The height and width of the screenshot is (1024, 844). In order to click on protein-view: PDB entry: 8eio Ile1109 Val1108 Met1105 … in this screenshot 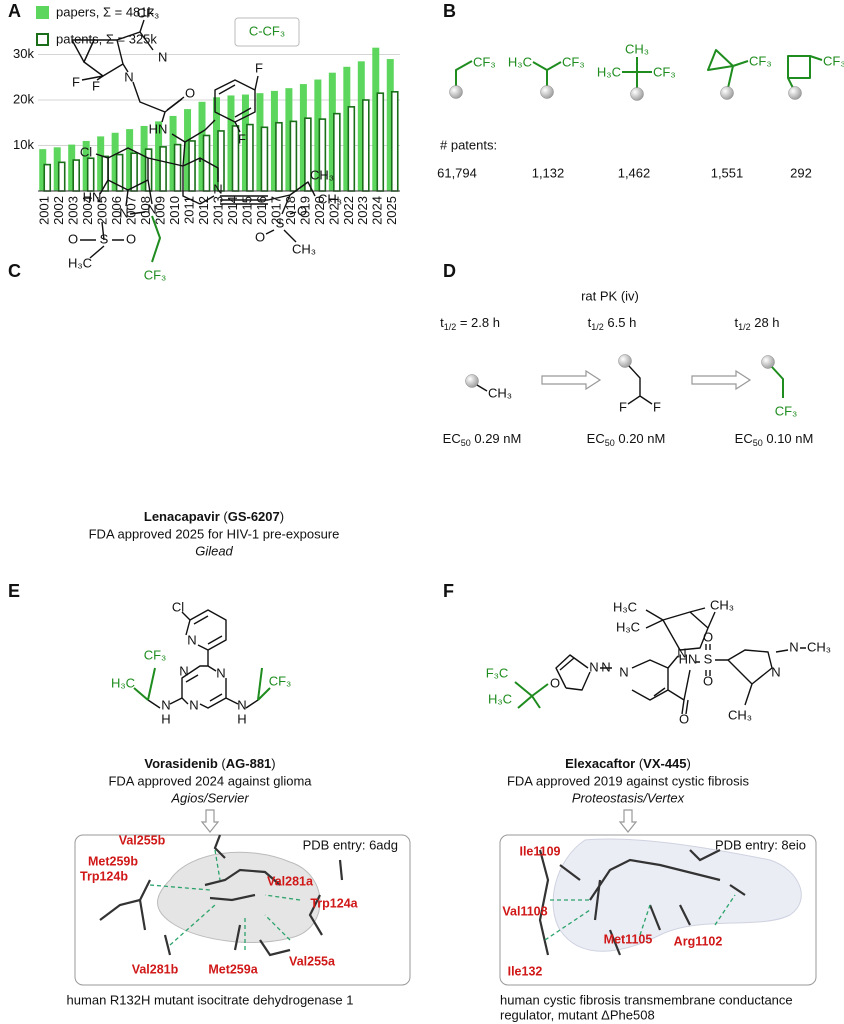, I will do `click(658, 910)`.